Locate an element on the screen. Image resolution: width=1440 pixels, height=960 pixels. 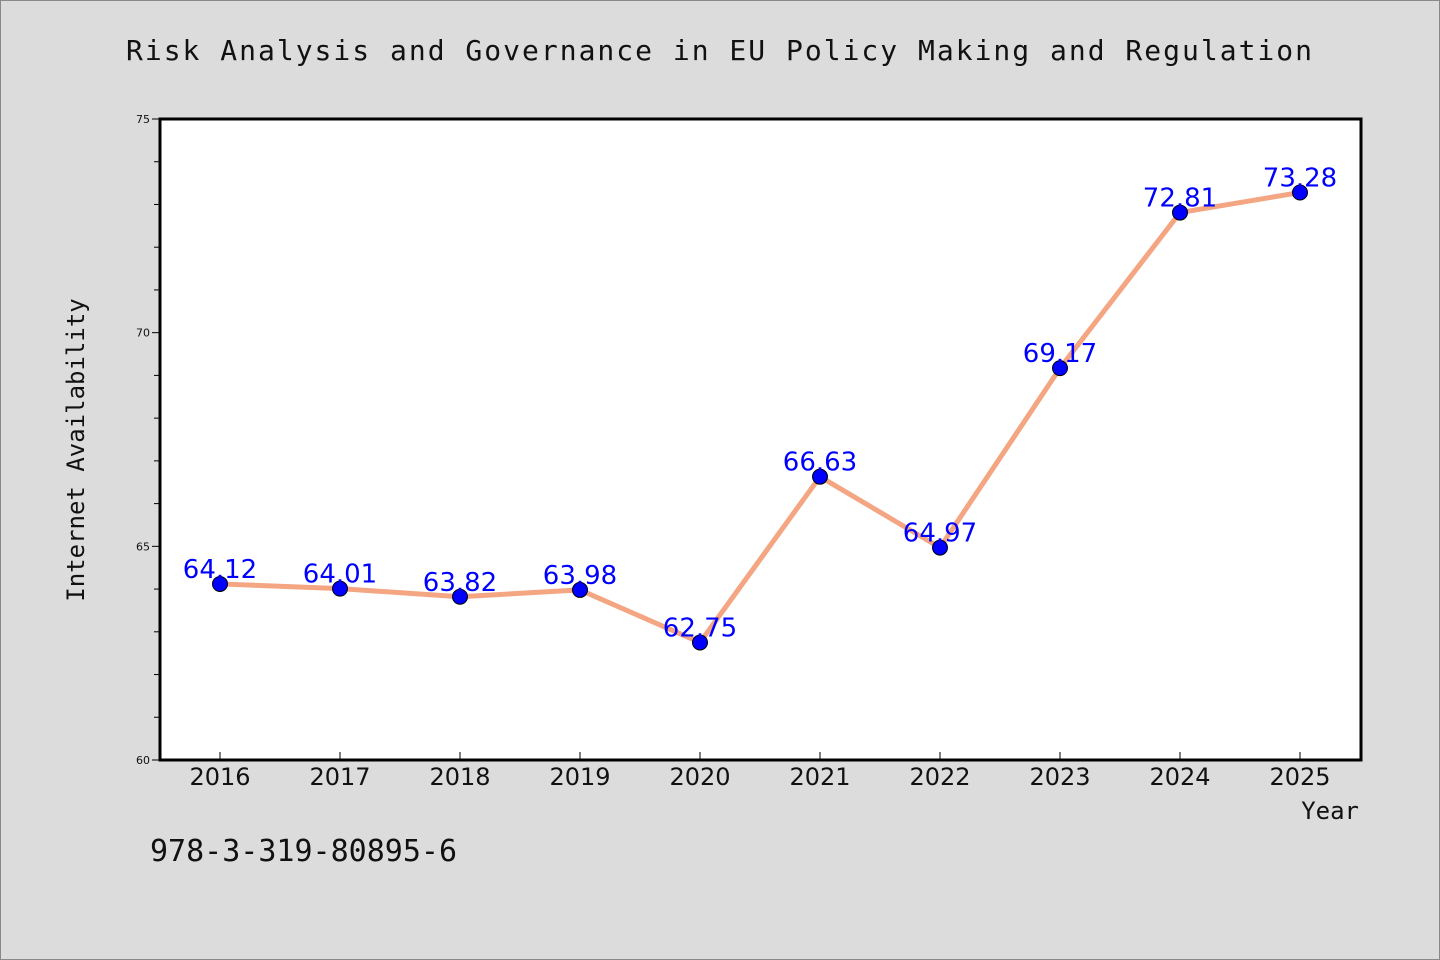
data-label: 63.82 is located at coordinates (460, 583).